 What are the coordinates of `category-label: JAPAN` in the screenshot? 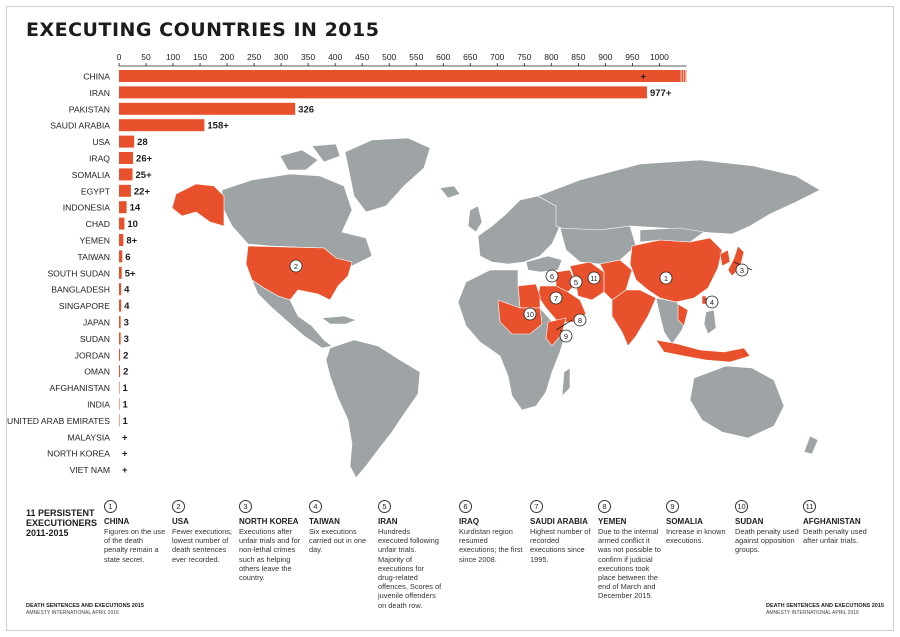 It's located at (96, 323).